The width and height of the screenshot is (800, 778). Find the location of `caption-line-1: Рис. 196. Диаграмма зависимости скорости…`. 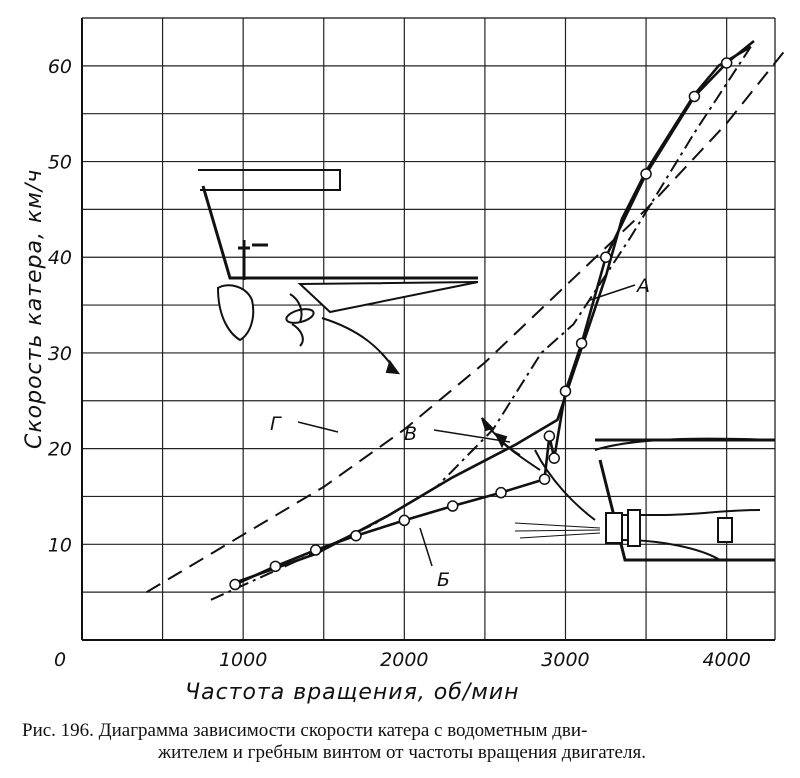

caption-line-1: Рис. 196. Диаграмма зависимости скорости… is located at coordinates (305, 730).